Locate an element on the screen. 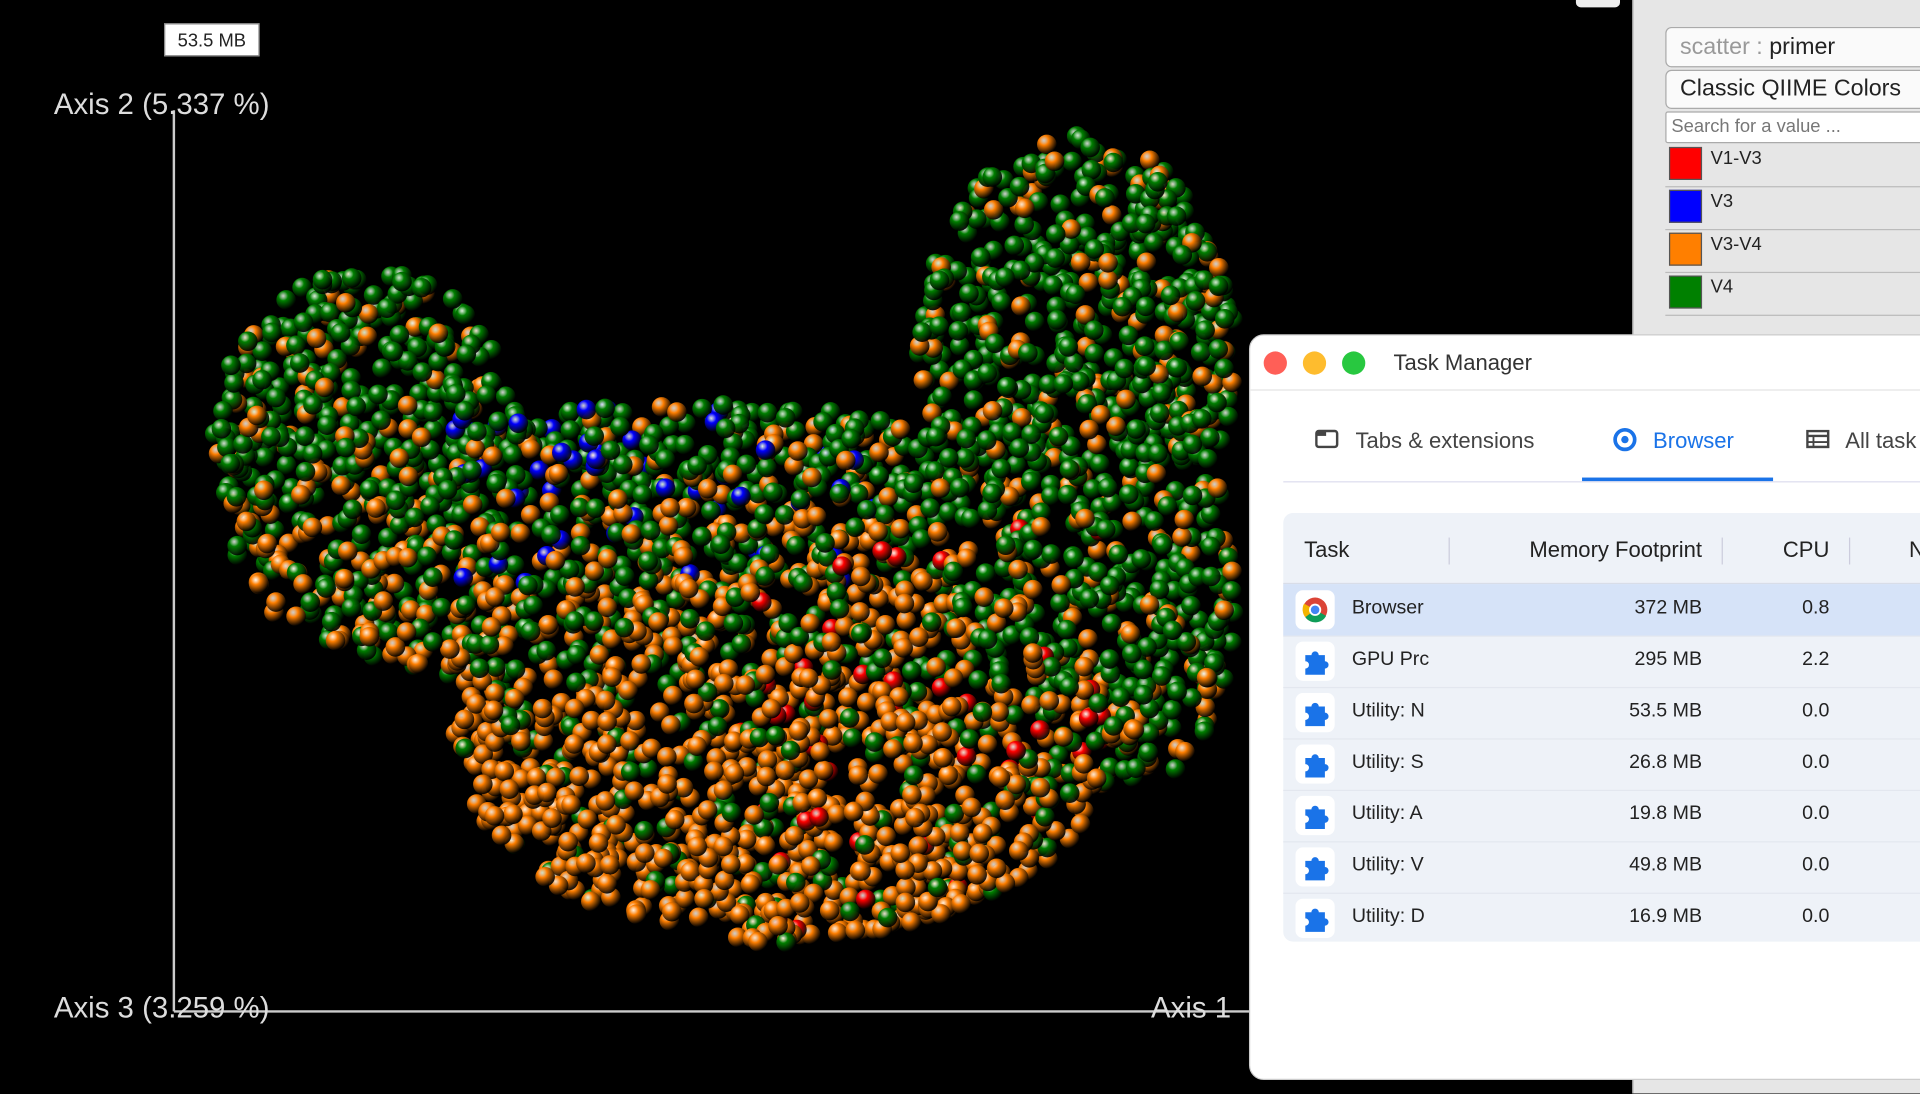 The width and height of the screenshot is (1920, 1094). zoom-button is located at coordinates (1354, 363).